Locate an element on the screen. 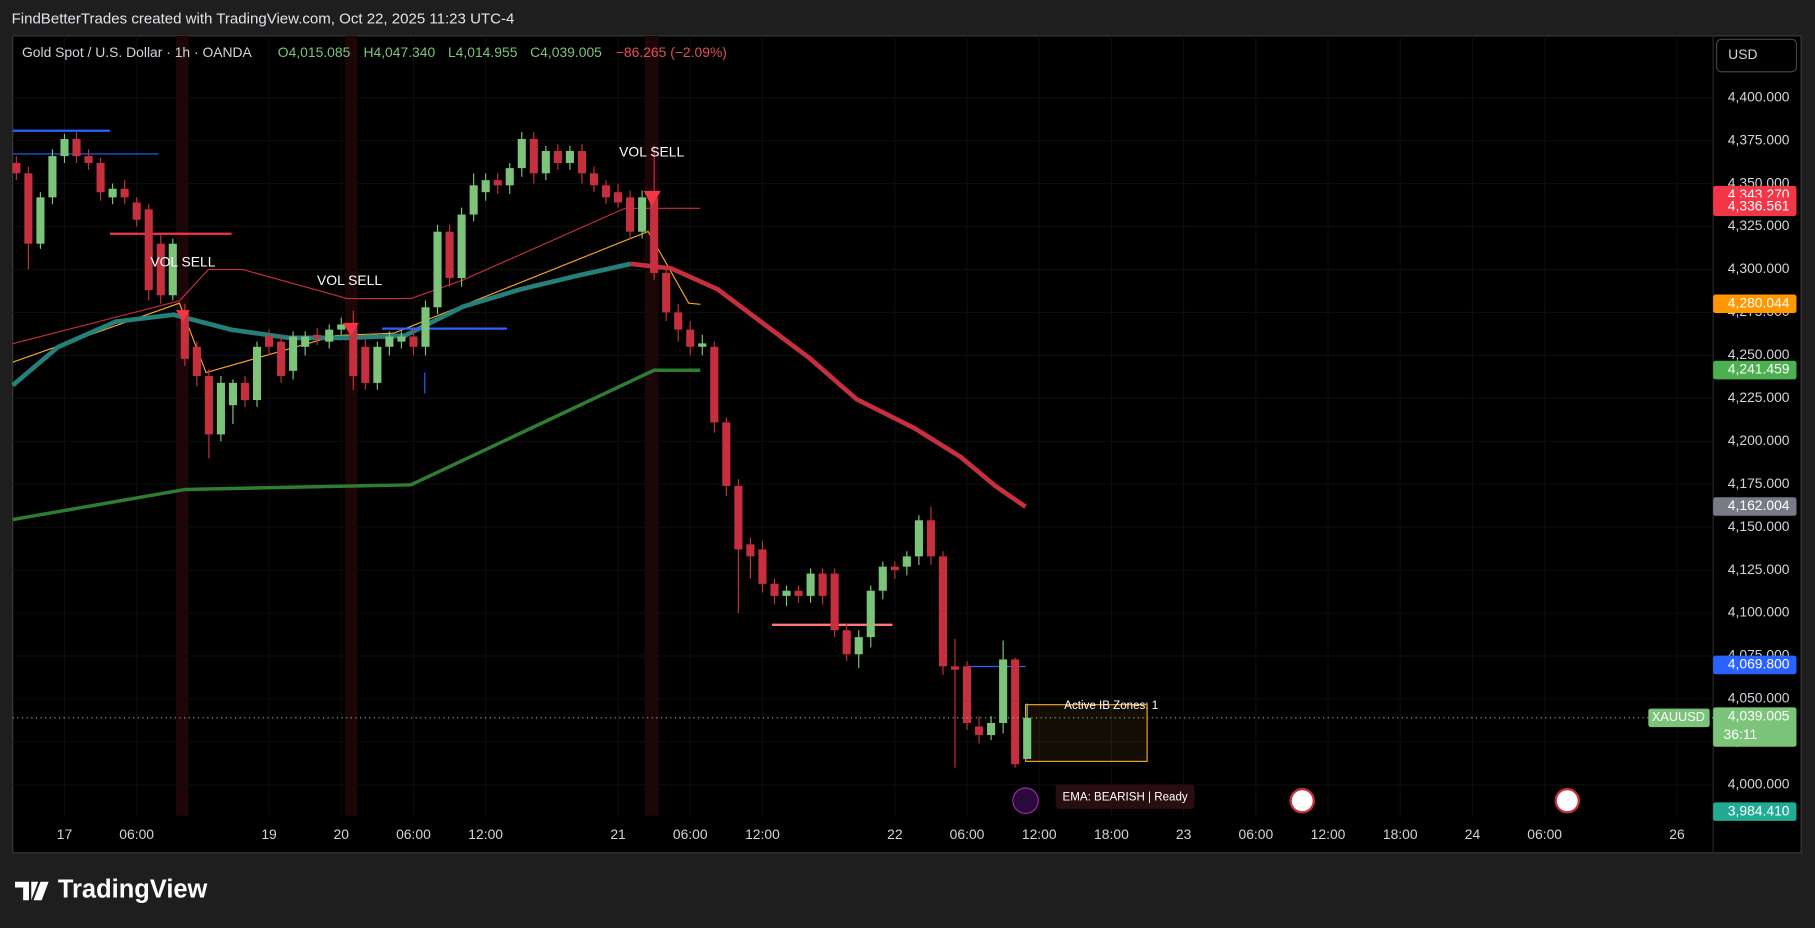 This screenshot has height=928, width=1815. y-tick-label: 4,175.000 is located at coordinates (1759, 483).